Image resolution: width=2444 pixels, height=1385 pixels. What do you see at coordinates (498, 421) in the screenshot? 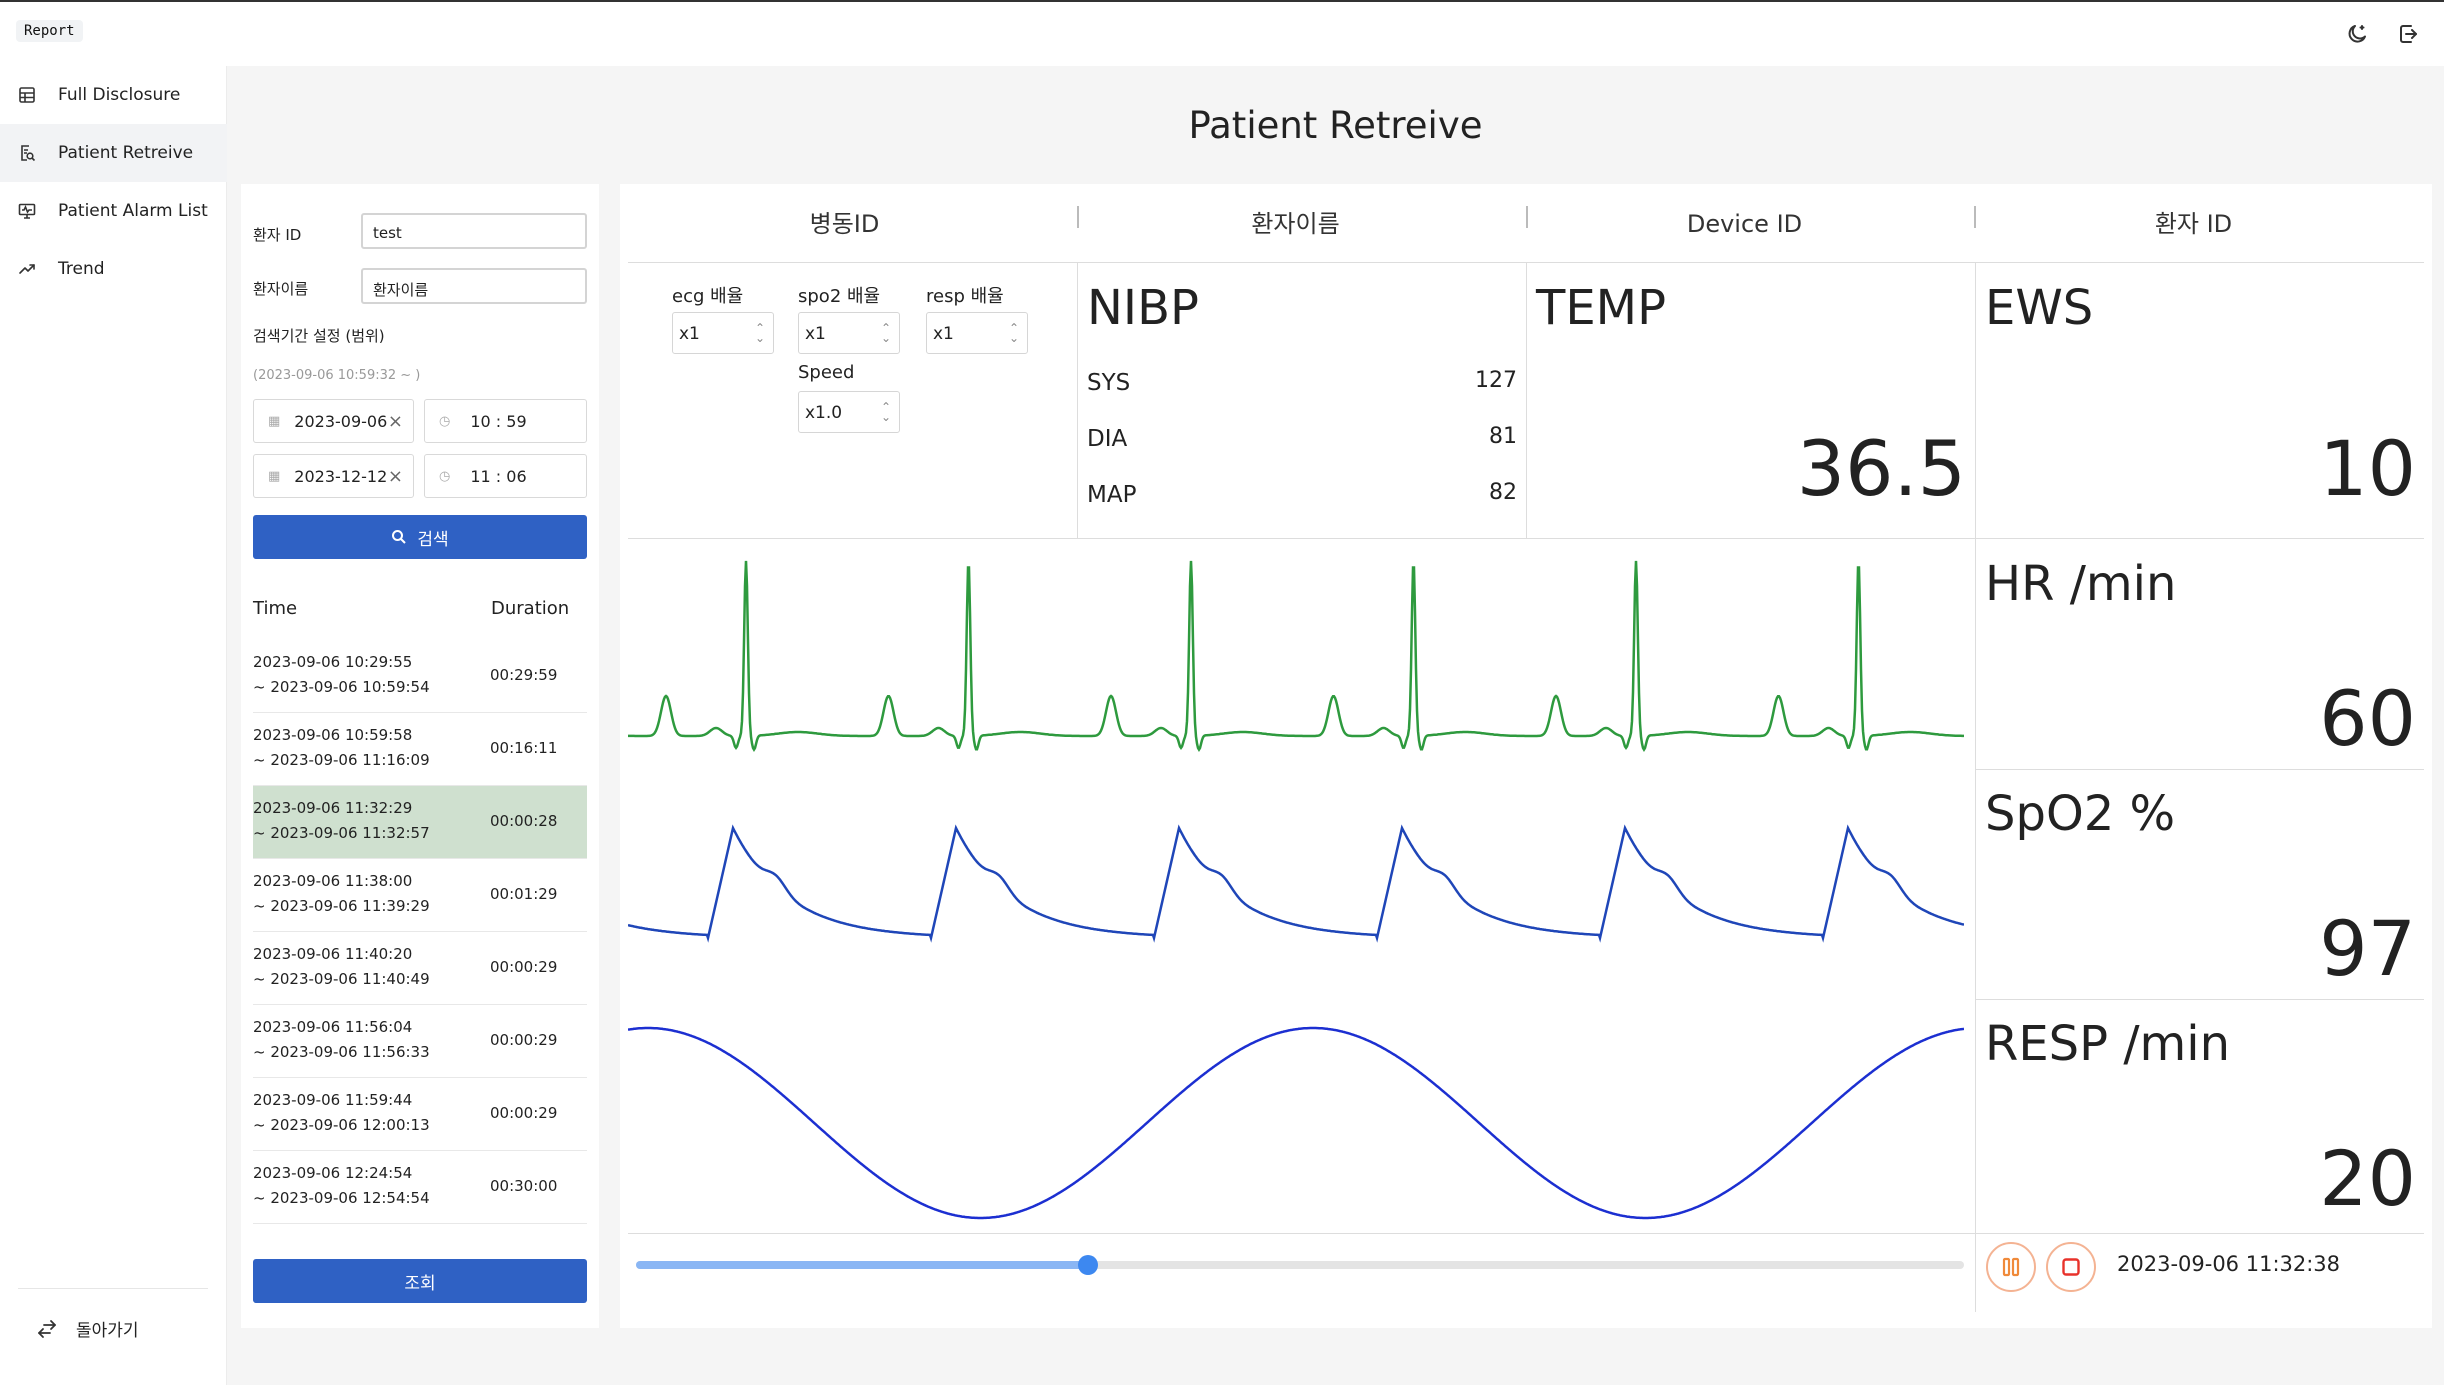
I see `start-time-value: 10 : 59` at bounding box center [498, 421].